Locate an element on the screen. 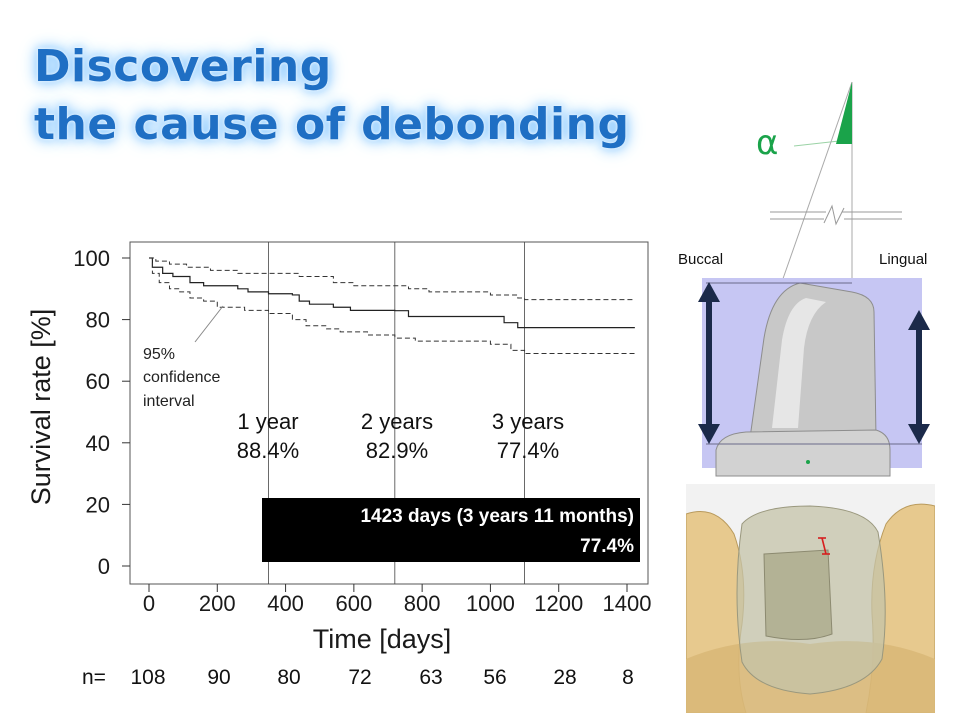 The image size is (960, 720). lingual-label: Lingual is located at coordinates (903, 259).